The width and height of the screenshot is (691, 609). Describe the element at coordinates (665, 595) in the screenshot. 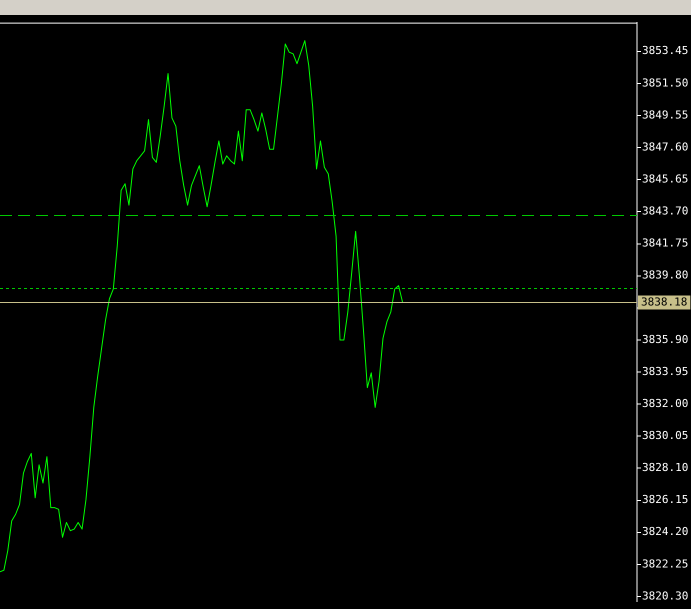

I see `y-tick-label: 3820.30` at that location.